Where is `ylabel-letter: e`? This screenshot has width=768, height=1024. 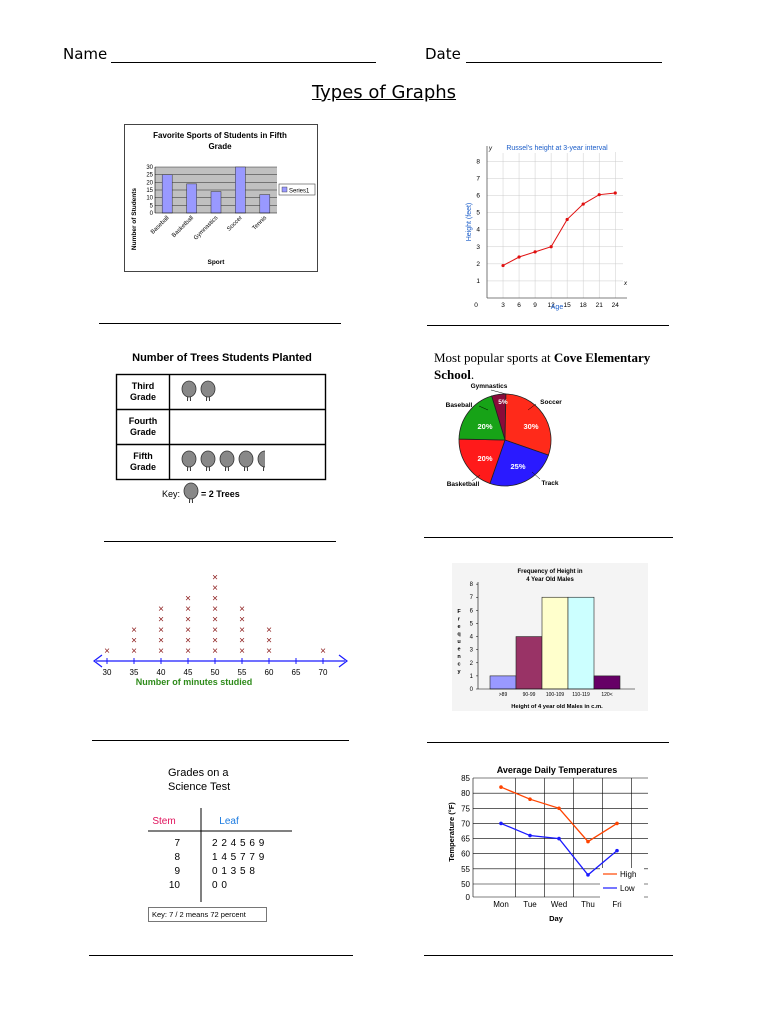 ylabel-letter: e is located at coordinates (458, 650).